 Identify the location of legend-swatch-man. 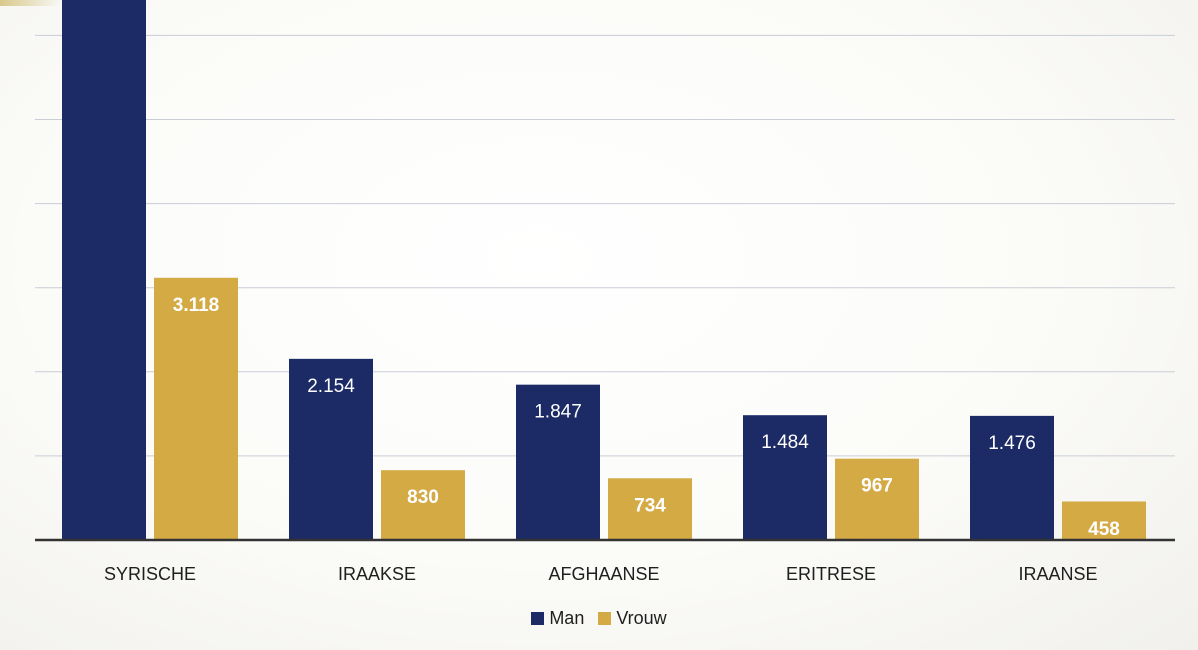
(538, 618).